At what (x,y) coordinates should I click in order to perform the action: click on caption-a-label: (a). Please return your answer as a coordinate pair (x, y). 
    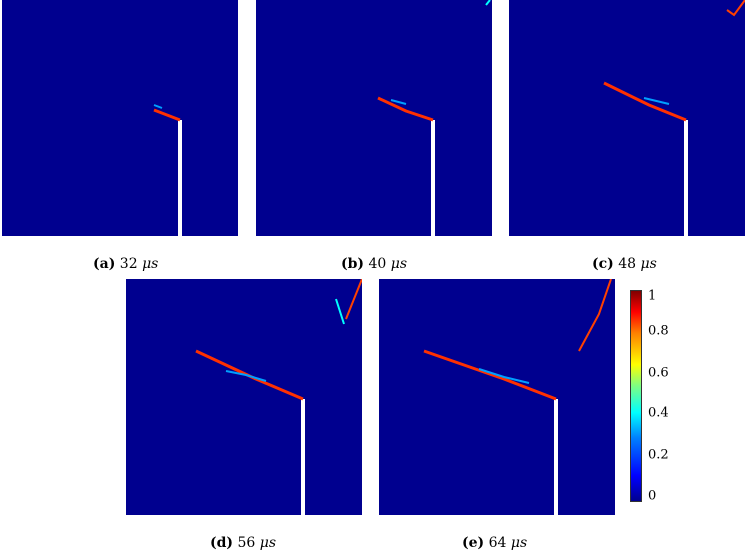
    Looking at the image, I should click on (104, 264).